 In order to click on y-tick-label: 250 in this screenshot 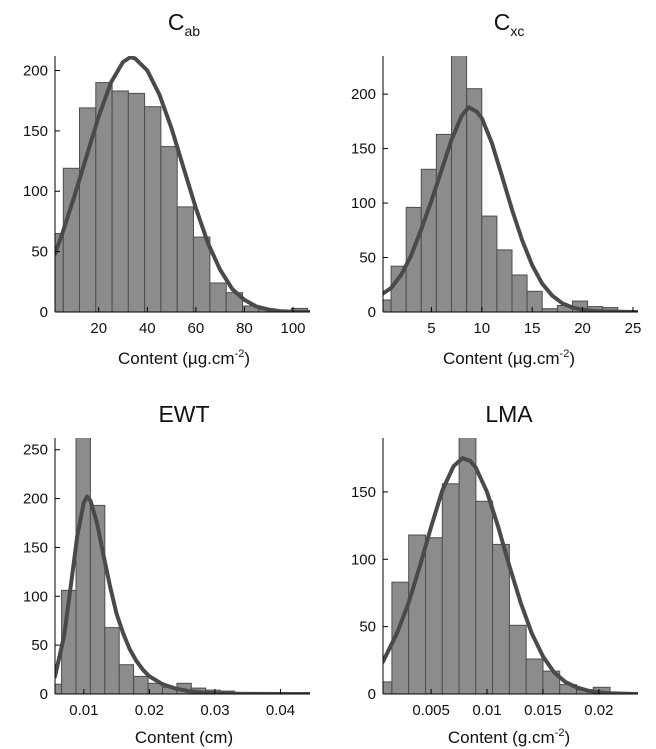, I will do `click(35, 450)`.